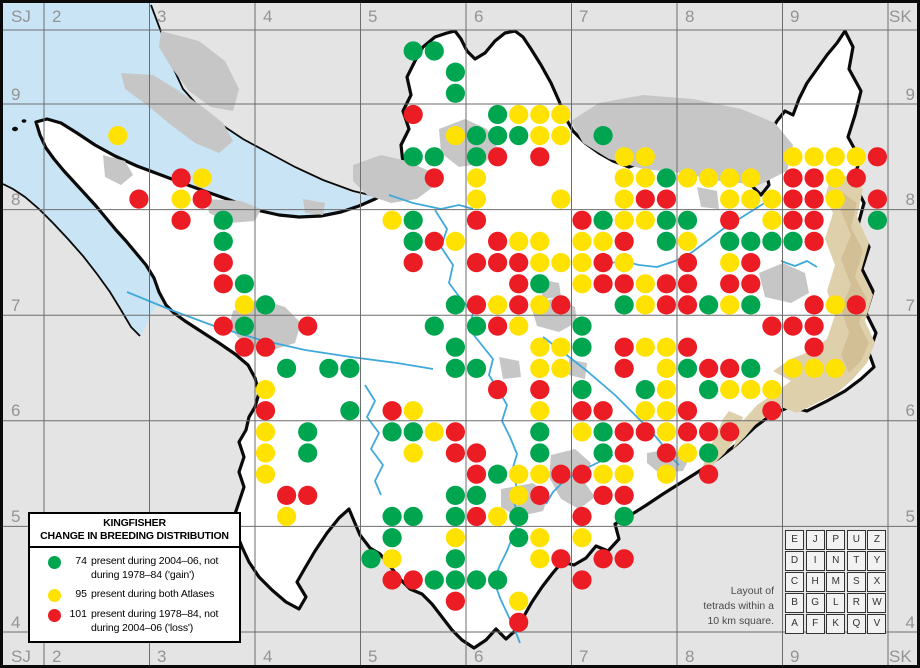 The width and height of the screenshot is (920, 668). Describe the element at coordinates (877, 540) in the screenshot. I see `tetrad-cell: Z` at that location.